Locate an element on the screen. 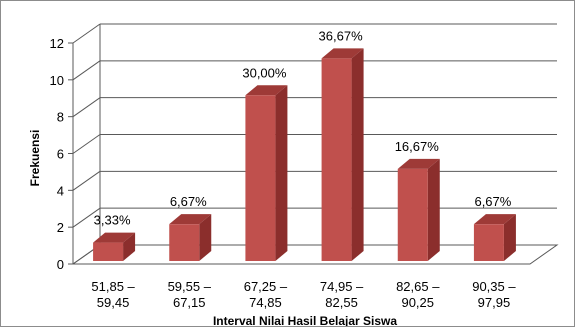 The image size is (575, 327). data-label: 36,67% is located at coordinates (341, 35).